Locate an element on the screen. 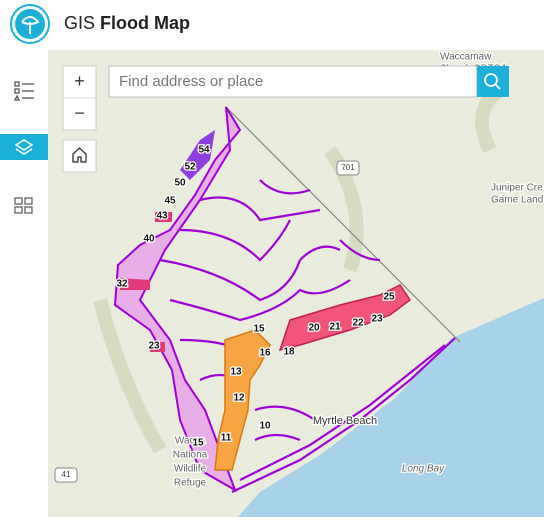  search-button is located at coordinates (493, 81).